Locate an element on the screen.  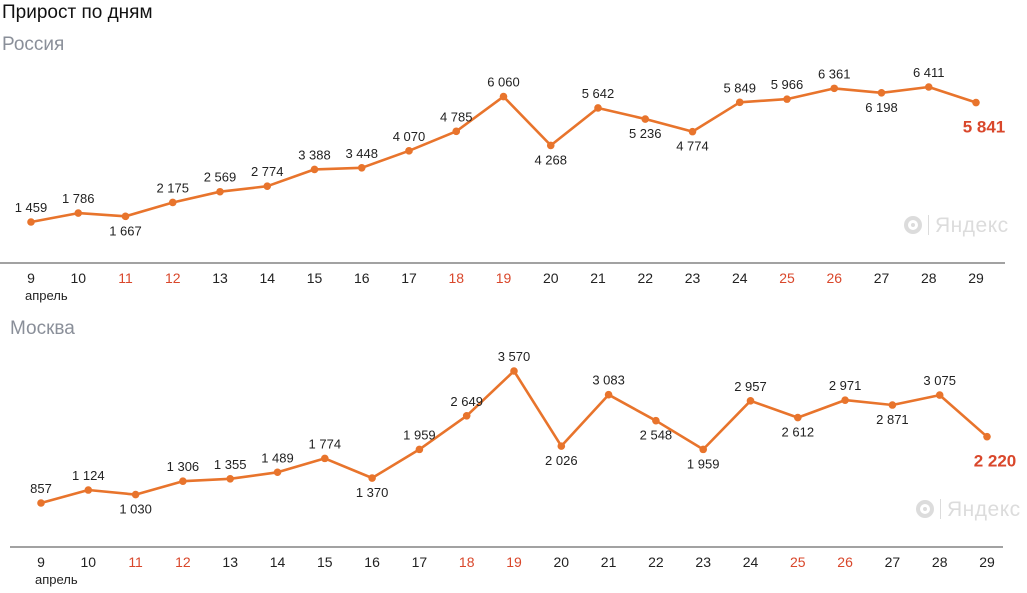
data-label: 2 569 is located at coordinates (220, 177).